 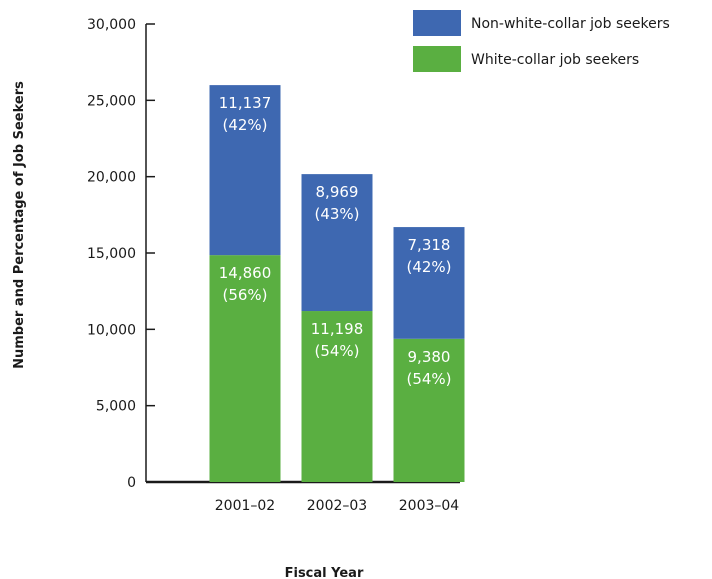 What do you see at coordinates (111, 25) in the screenshot?
I see `y-tick-label: 30,000` at bounding box center [111, 25].